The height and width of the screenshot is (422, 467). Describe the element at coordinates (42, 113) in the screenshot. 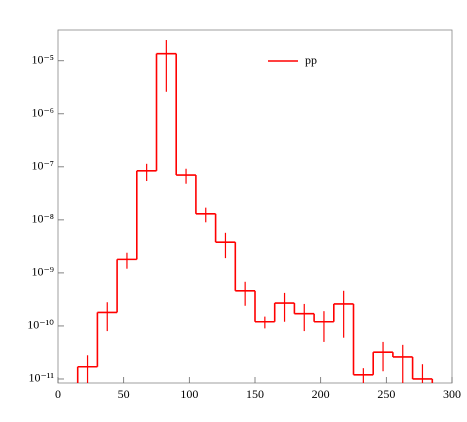

I see `y-tick-label: 10⁻⁶` at that location.